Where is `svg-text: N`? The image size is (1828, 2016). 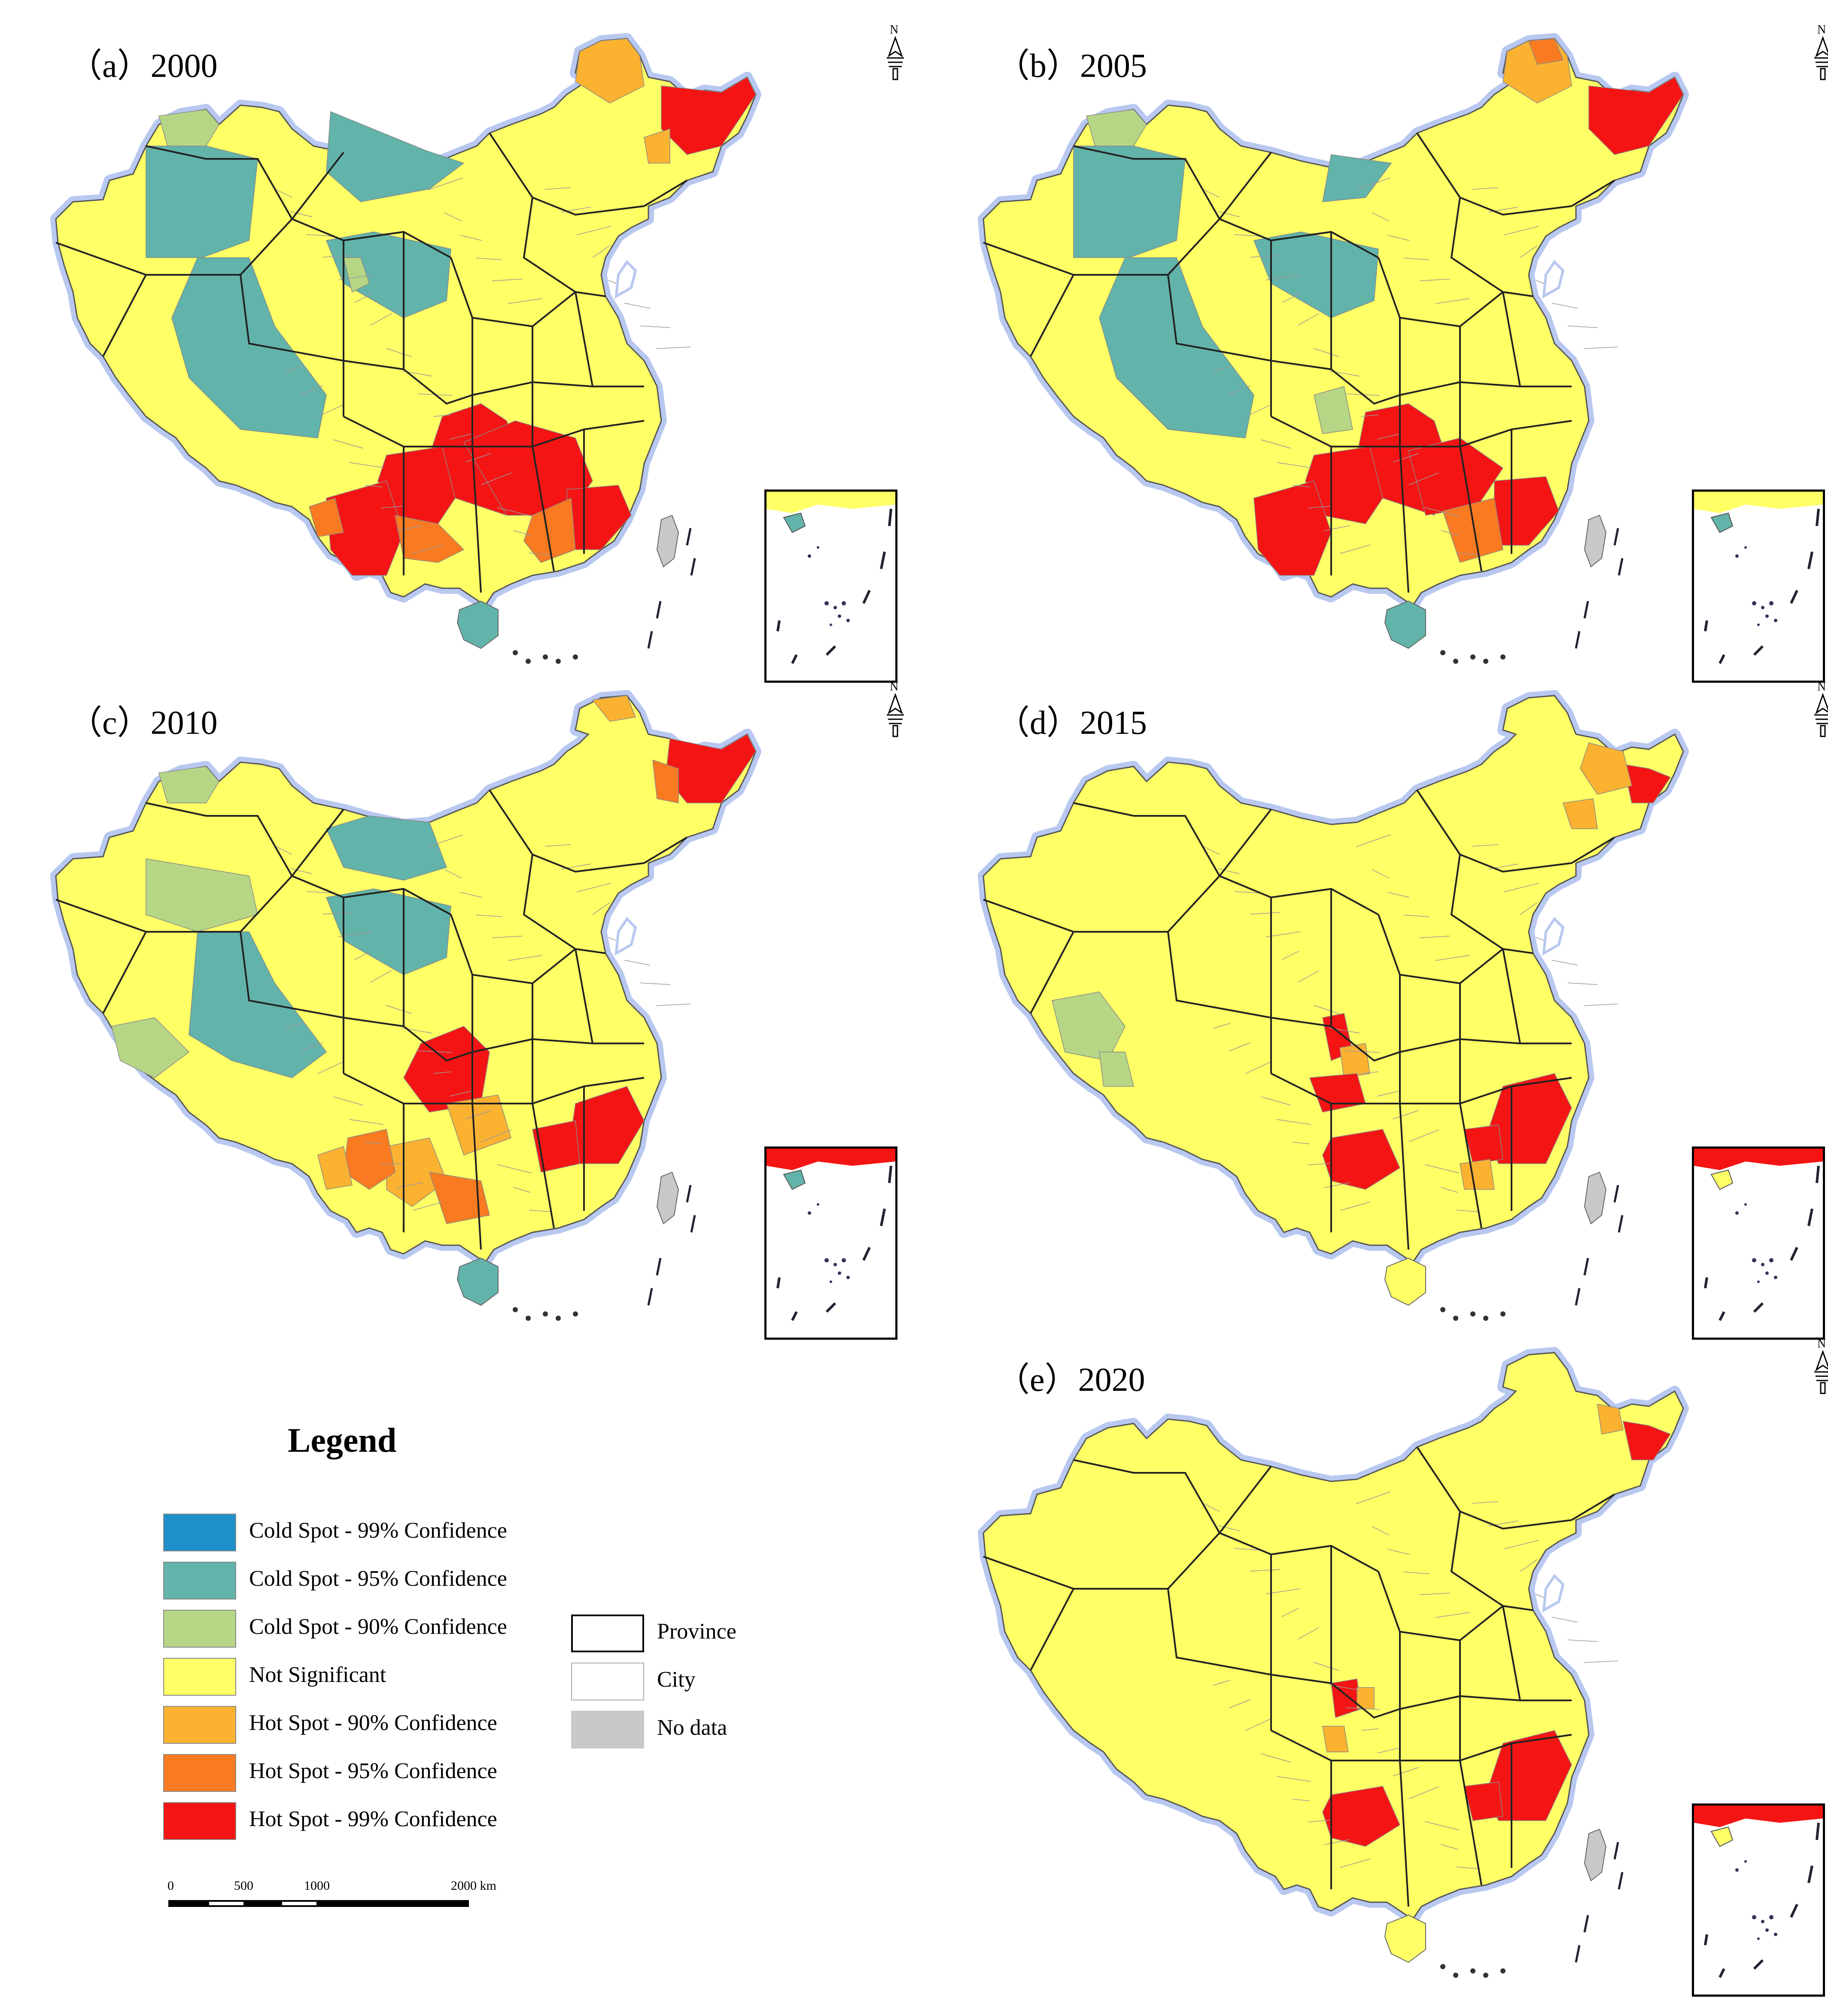
svg-text: N is located at coordinates (894, 29).